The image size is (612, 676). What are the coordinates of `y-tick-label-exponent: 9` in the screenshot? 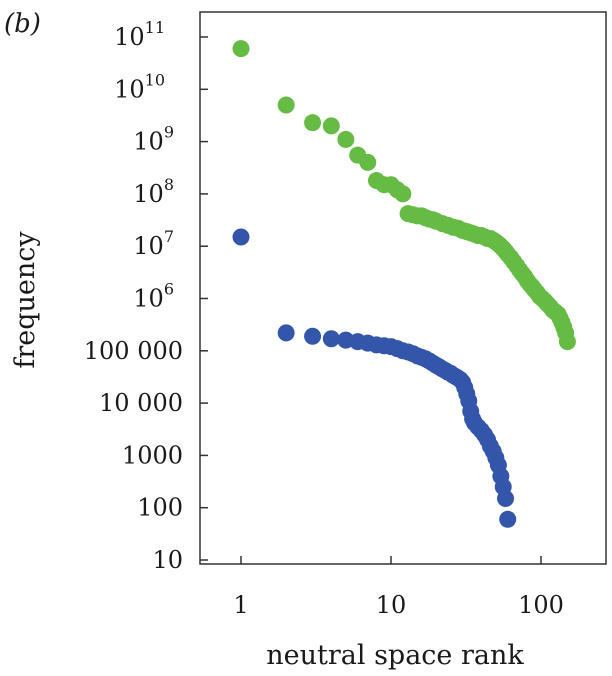 It's located at (169, 132).